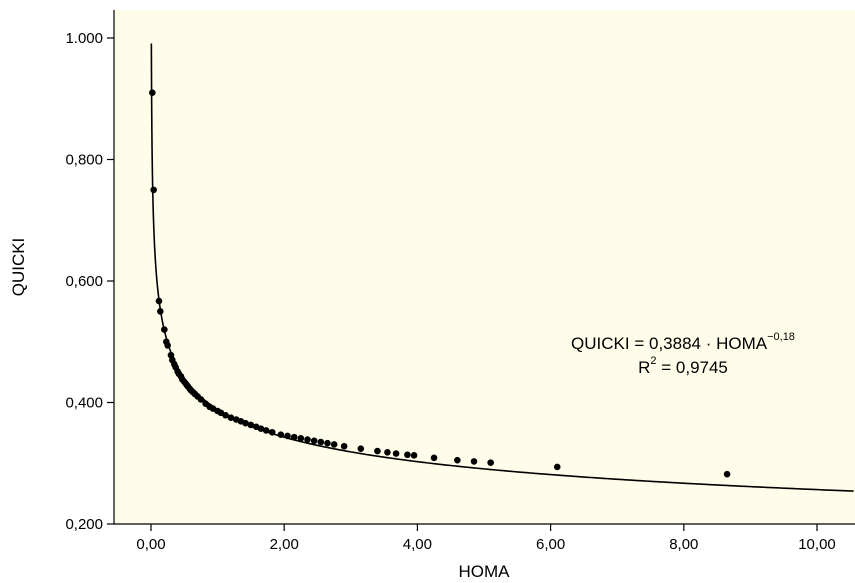 This screenshot has width=855, height=583. I want to click on x-tick-label: 8,00, so click(683, 544).